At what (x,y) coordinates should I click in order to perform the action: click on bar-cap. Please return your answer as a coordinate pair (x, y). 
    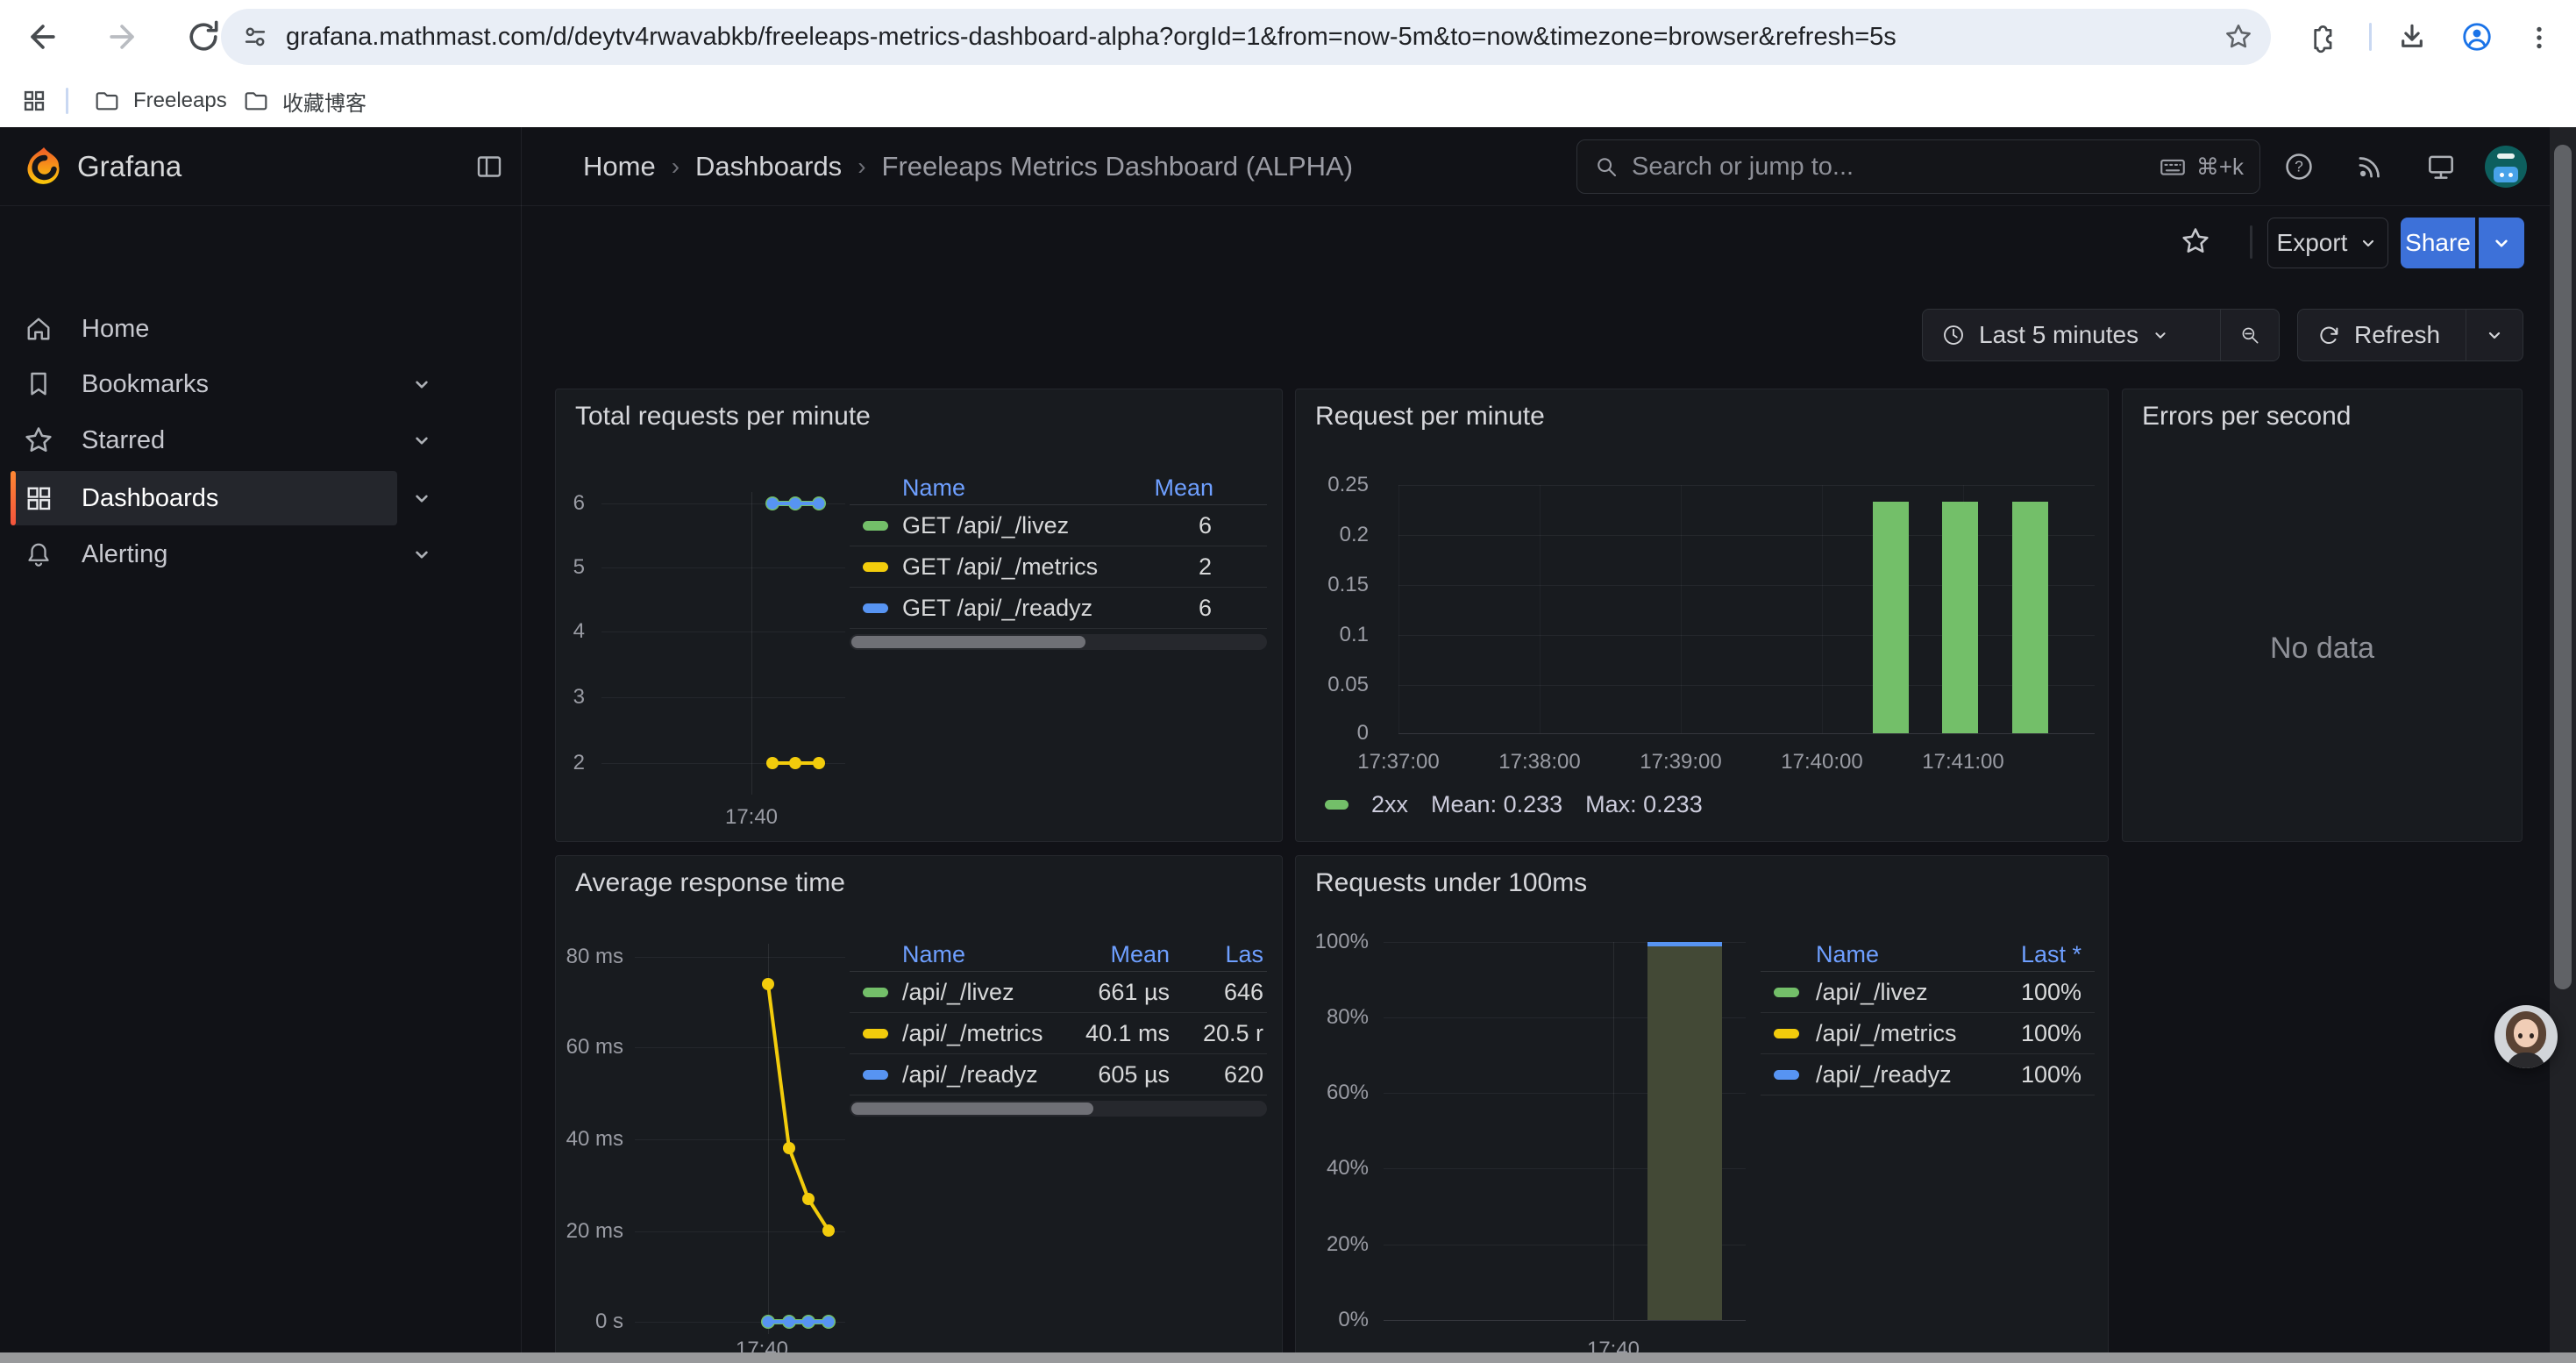
    Looking at the image, I should click on (1684, 944).